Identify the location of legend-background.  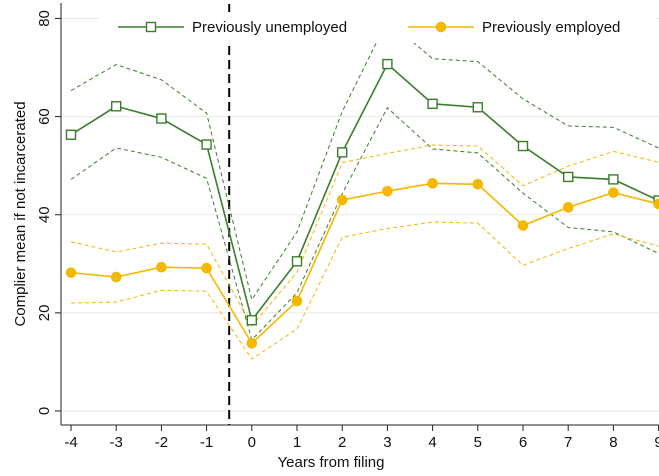
(378, 27).